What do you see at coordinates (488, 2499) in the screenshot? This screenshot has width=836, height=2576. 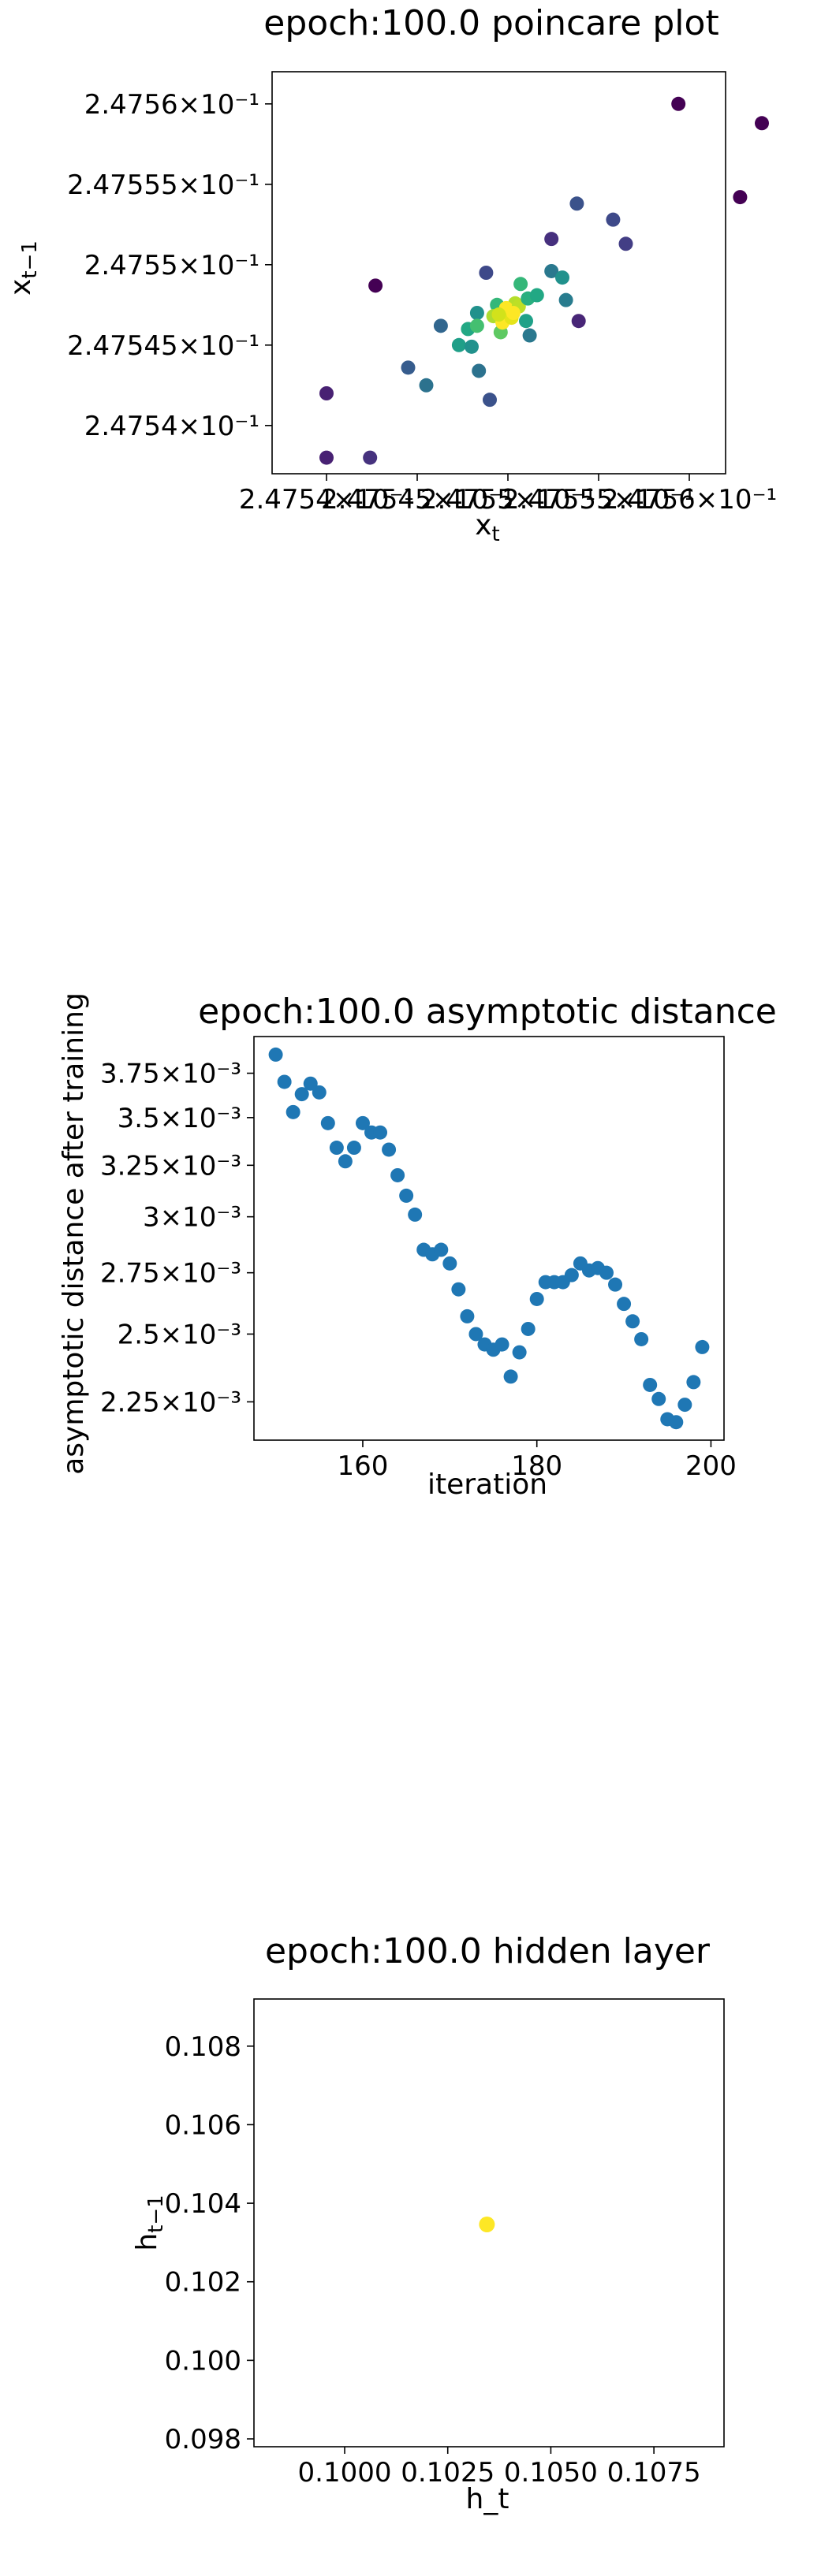 I see `hidden-layer-x-label: h_t` at bounding box center [488, 2499].